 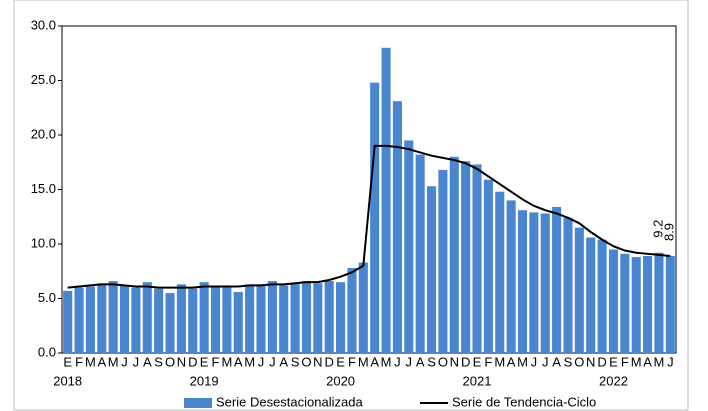 I want to click on y-tick-label: 10.0, so click(x=43, y=242).